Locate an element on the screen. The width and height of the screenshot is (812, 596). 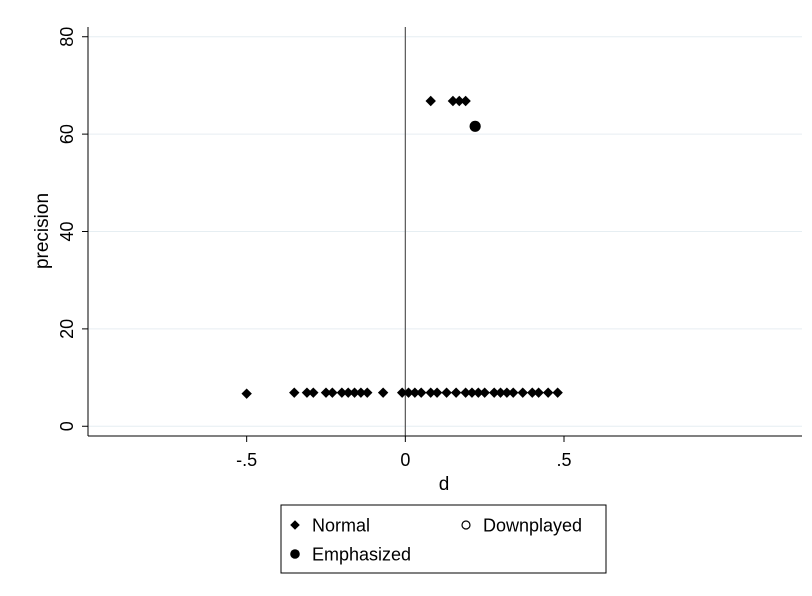
legend: Normal Downplayed Emphasized is located at coordinates (443, 539).